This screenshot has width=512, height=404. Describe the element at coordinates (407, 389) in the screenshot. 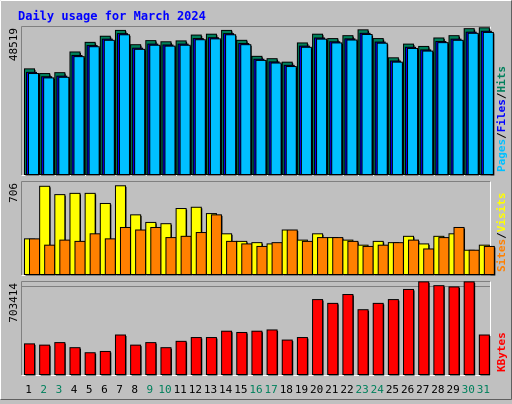

I see `x-tick-label: 26` at that location.